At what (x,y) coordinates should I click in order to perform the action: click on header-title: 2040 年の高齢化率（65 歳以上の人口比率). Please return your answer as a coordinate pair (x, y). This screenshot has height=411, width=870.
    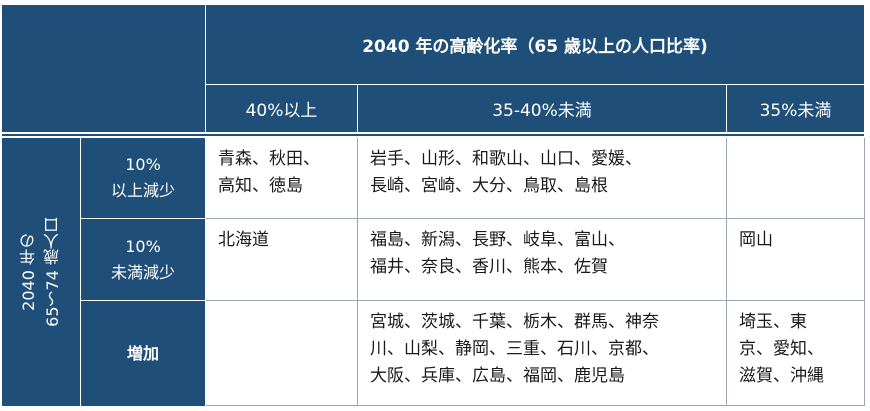
    Looking at the image, I should click on (535, 44).